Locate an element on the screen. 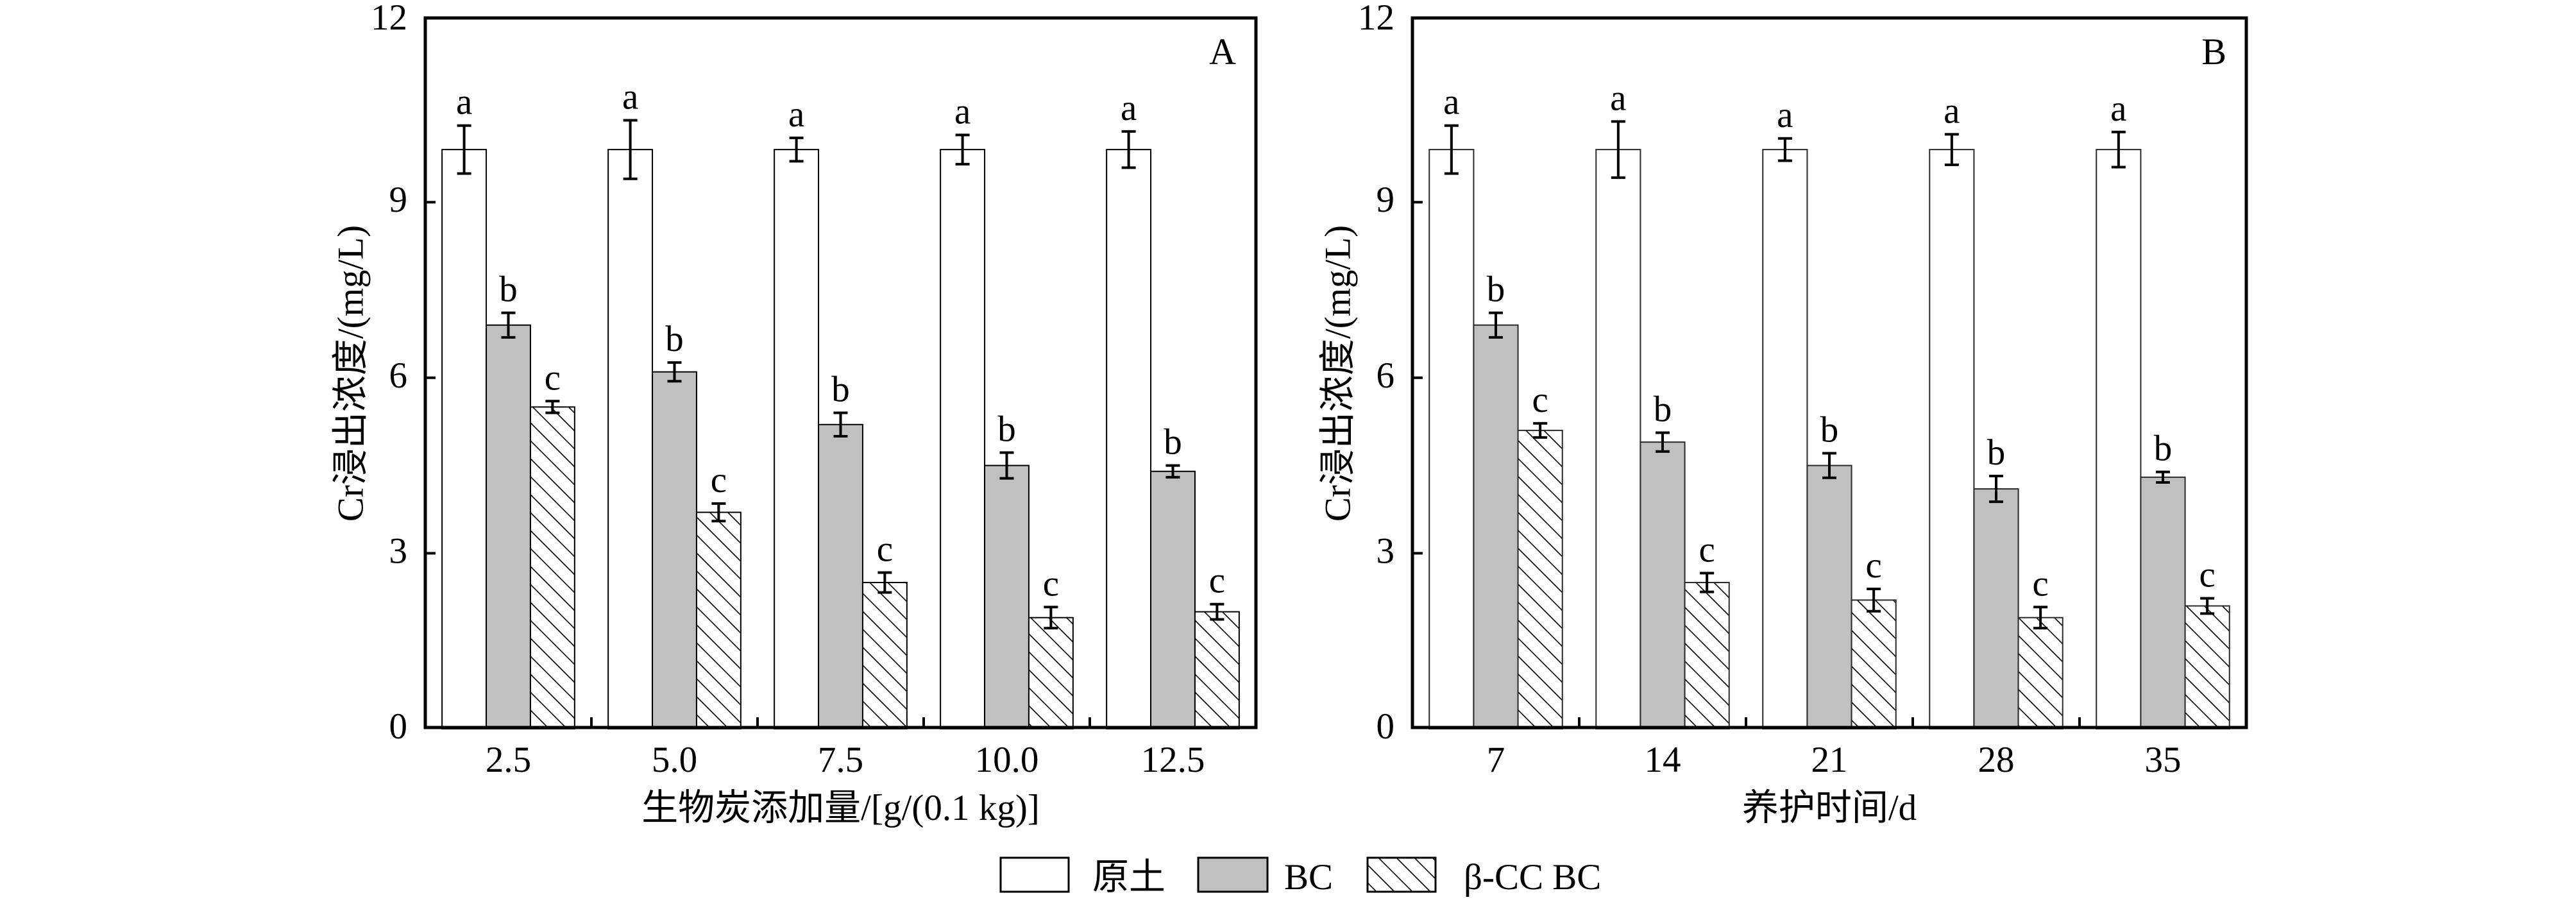 This screenshot has height=902, width=2576. legend-label-beta-cc-bc: β-CC BC is located at coordinates (1532, 877).